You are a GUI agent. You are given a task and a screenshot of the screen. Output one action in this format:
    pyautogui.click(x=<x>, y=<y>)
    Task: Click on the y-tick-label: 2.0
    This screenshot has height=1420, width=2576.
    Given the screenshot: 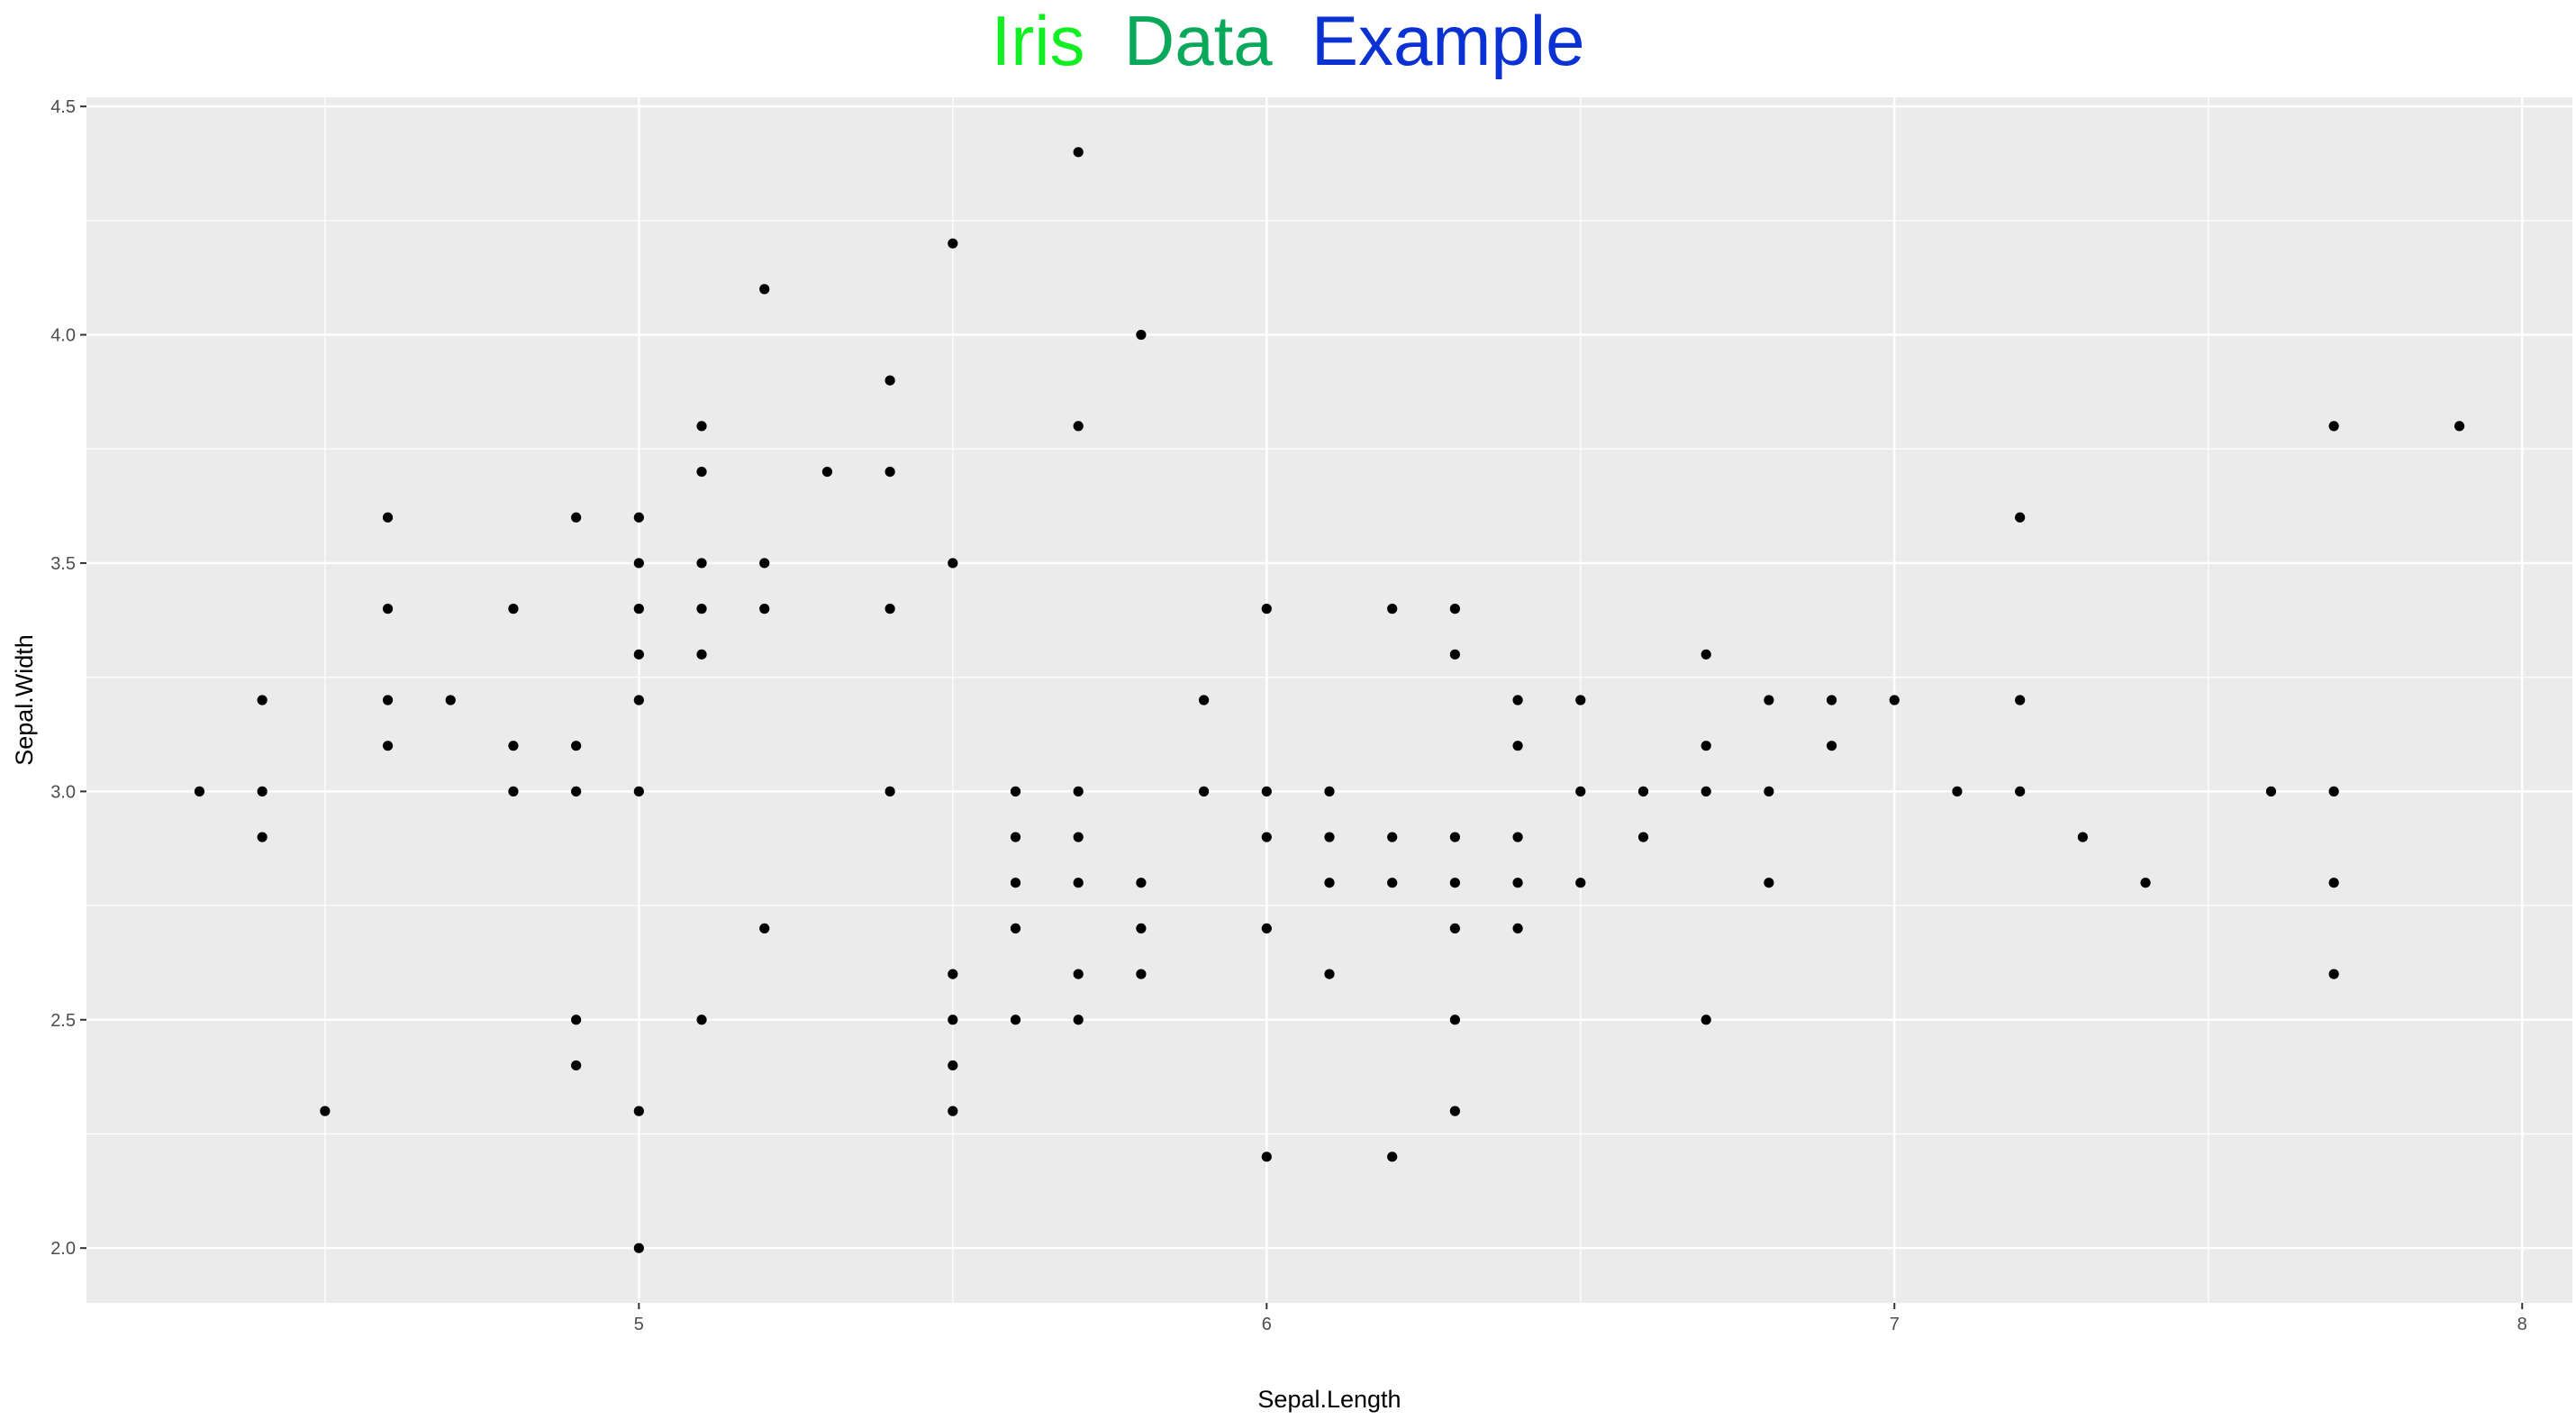 What is the action you would take?
    pyautogui.click(x=63, y=1249)
    